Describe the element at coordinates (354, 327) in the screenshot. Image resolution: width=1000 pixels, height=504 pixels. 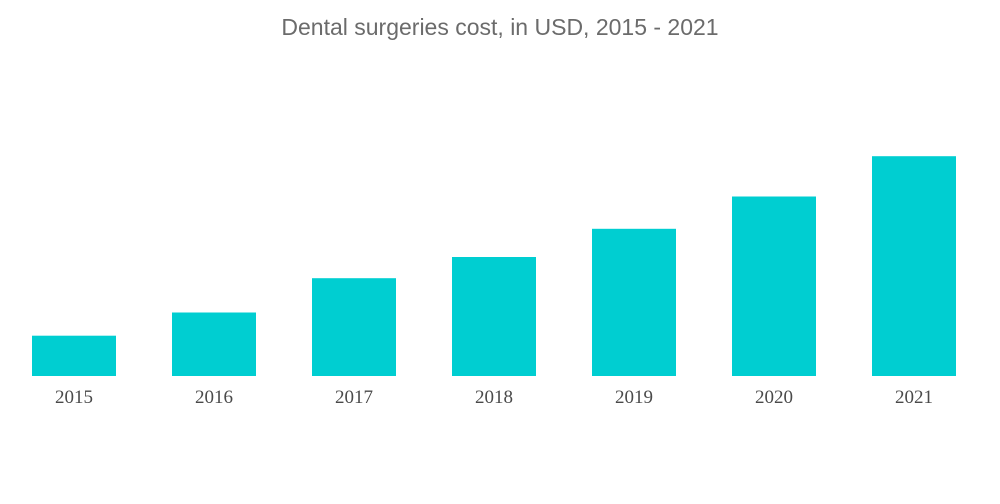
I see `bar-2017` at that location.